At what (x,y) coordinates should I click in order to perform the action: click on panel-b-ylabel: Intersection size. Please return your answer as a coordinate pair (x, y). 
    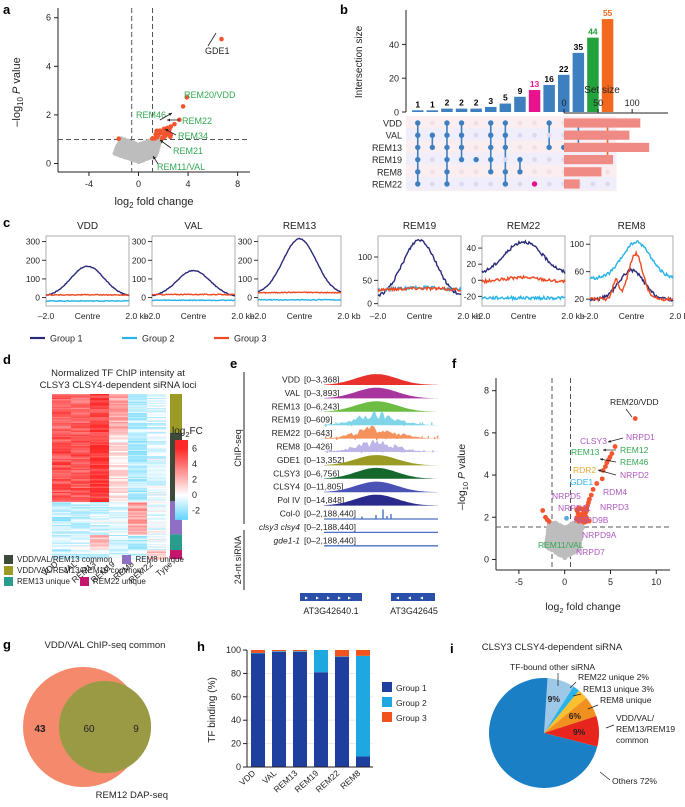
    Looking at the image, I should click on (359, 61).